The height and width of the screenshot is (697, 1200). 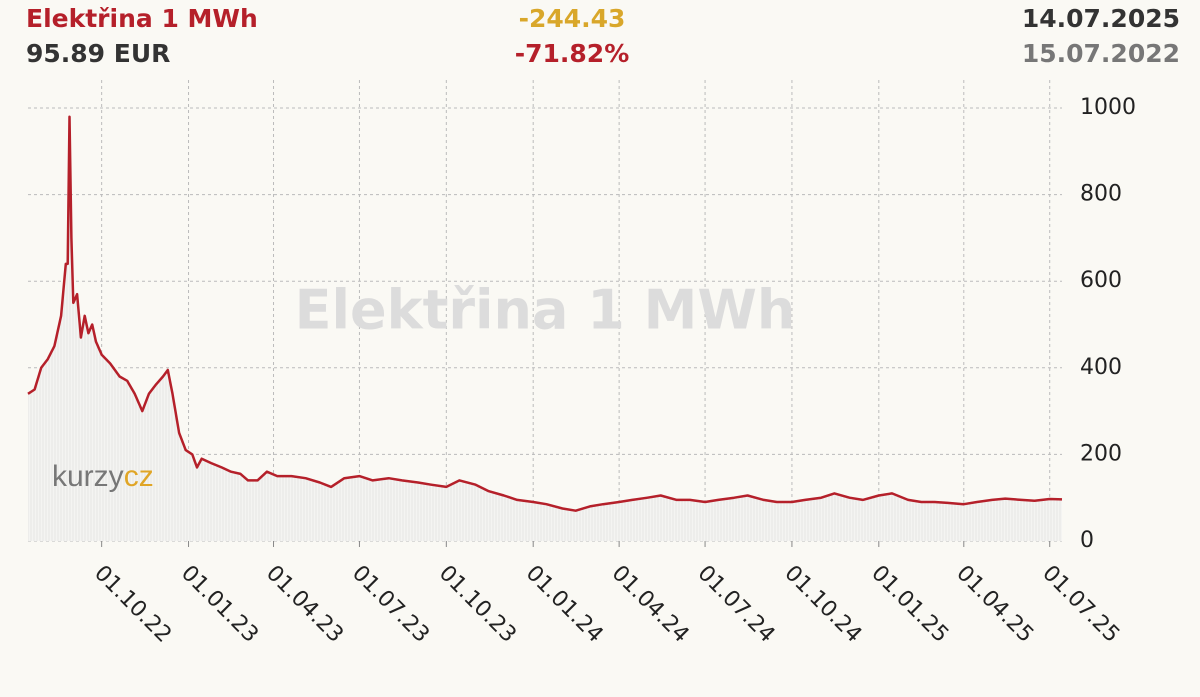 What do you see at coordinates (1101, 280) in the screenshot?
I see `y-tick-label: 600` at bounding box center [1101, 280].